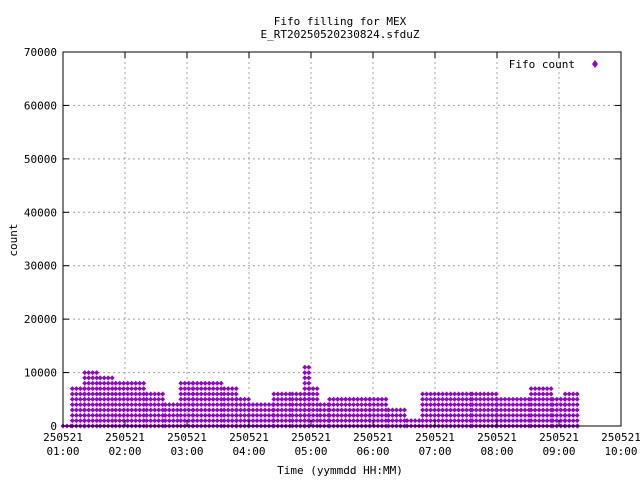 Image resolution: width=640 pixels, height=480 pixels. I want to click on x-tick-time: 10:00, so click(620, 451).